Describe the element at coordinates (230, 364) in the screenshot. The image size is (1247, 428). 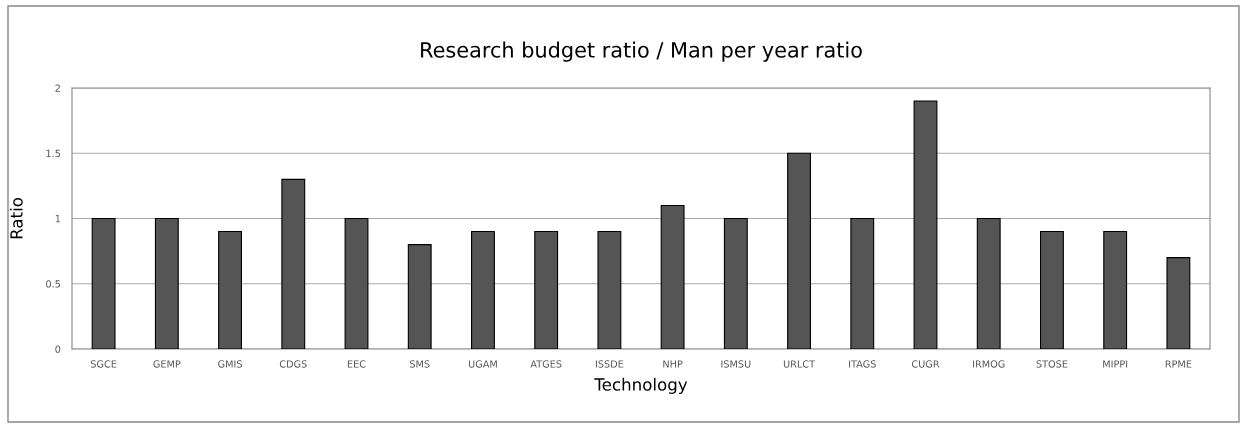
I see `x-tick-label: GMIS` at that location.